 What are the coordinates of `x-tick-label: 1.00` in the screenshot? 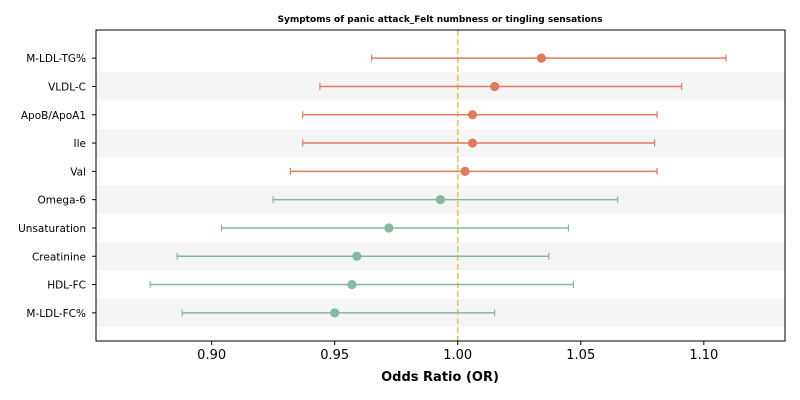 It's located at (457, 355).